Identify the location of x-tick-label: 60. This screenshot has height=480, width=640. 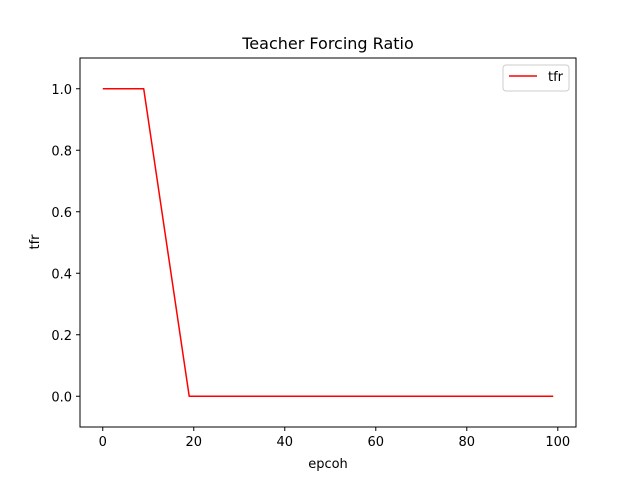
(376, 442).